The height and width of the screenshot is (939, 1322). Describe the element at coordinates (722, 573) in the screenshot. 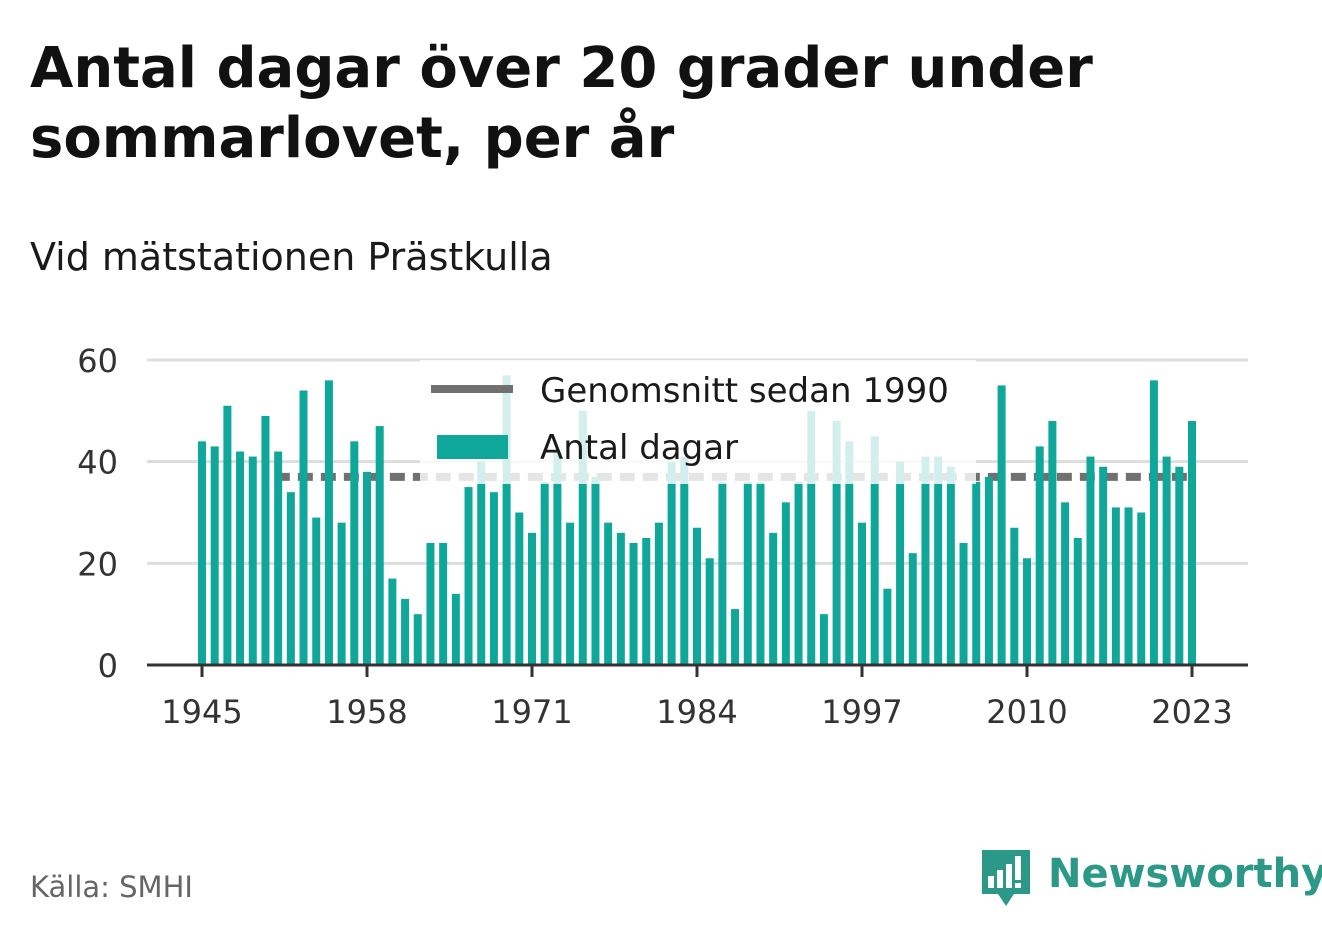

I see `bar-1986` at that location.